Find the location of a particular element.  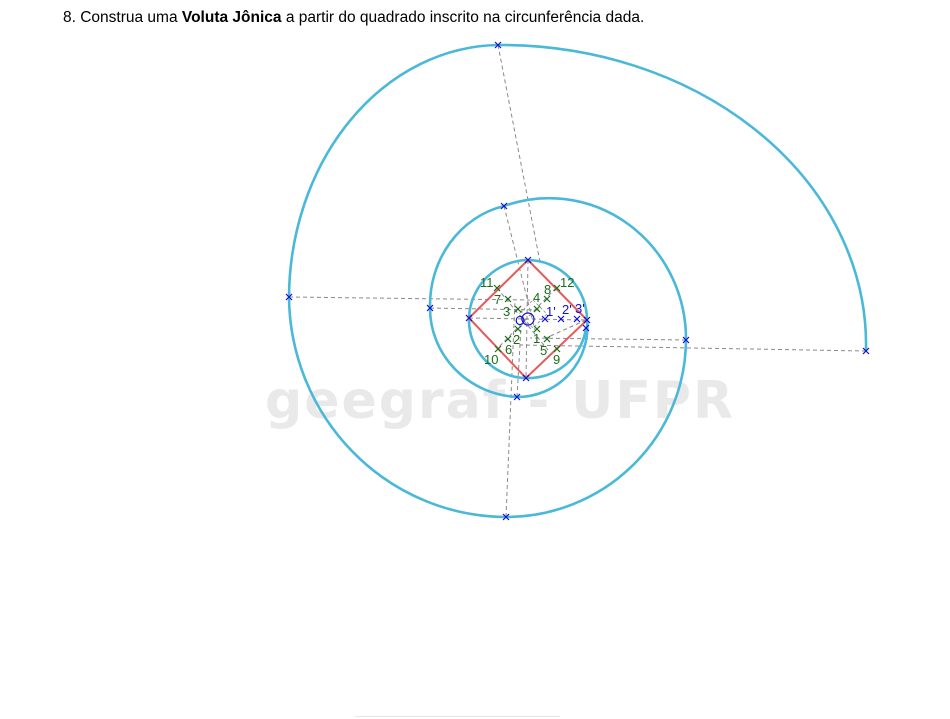

blue-labels: 1' 2' 3' is located at coordinates (565, 310).